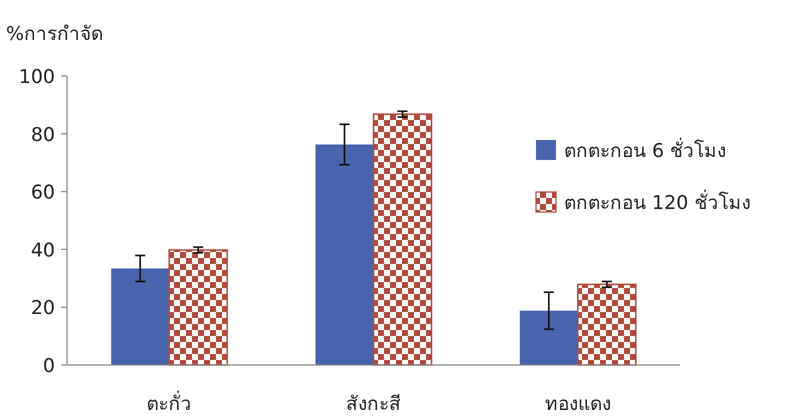 This screenshot has width=786, height=419. What do you see at coordinates (42, 193) in the screenshot?
I see `y-tick-label: 60` at bounding box center [42, 193].